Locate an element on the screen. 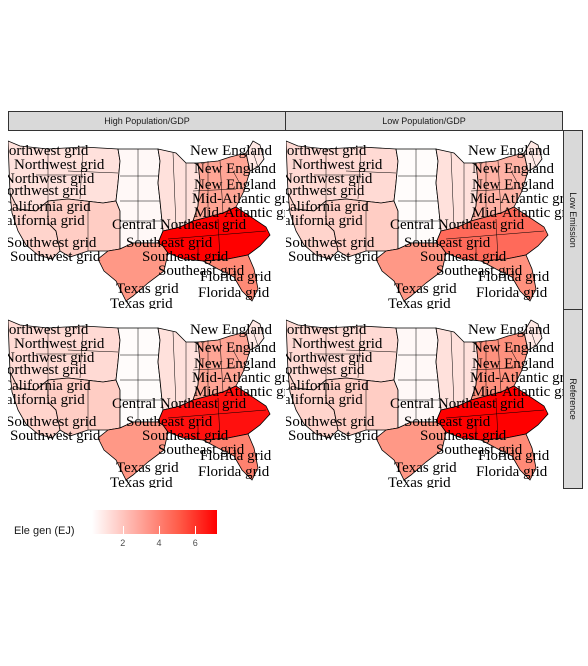 Image resolution: width=588 pixels, height=666 pixels. facet-strip-col-1: High Population/GDP is located at coordinates (147, 121).